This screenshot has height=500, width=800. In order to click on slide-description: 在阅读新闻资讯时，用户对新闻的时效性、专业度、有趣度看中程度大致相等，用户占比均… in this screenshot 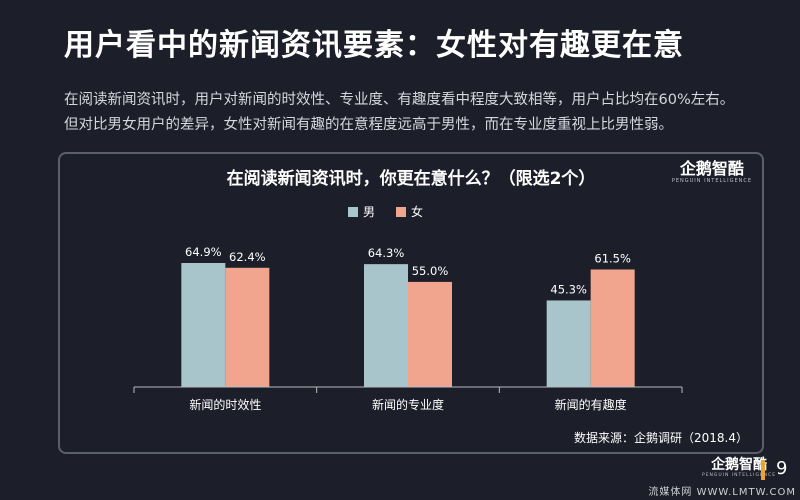, I will do `click(399, 112)`.